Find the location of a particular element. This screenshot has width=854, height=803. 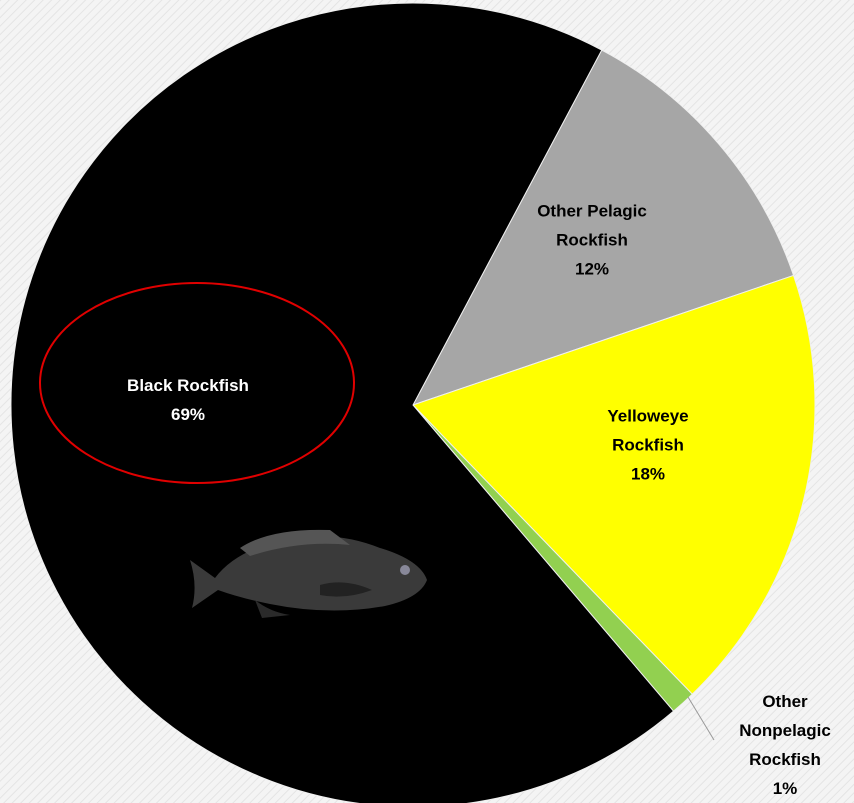

slice-label: Yelloweye Rockfish 18% is located at coordinates (648, 445).